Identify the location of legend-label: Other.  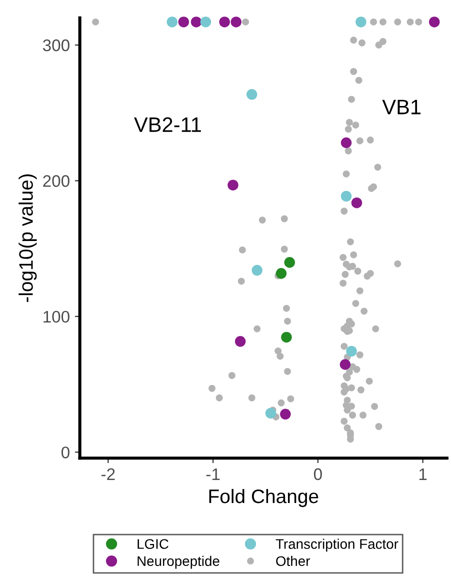
(293, 561).